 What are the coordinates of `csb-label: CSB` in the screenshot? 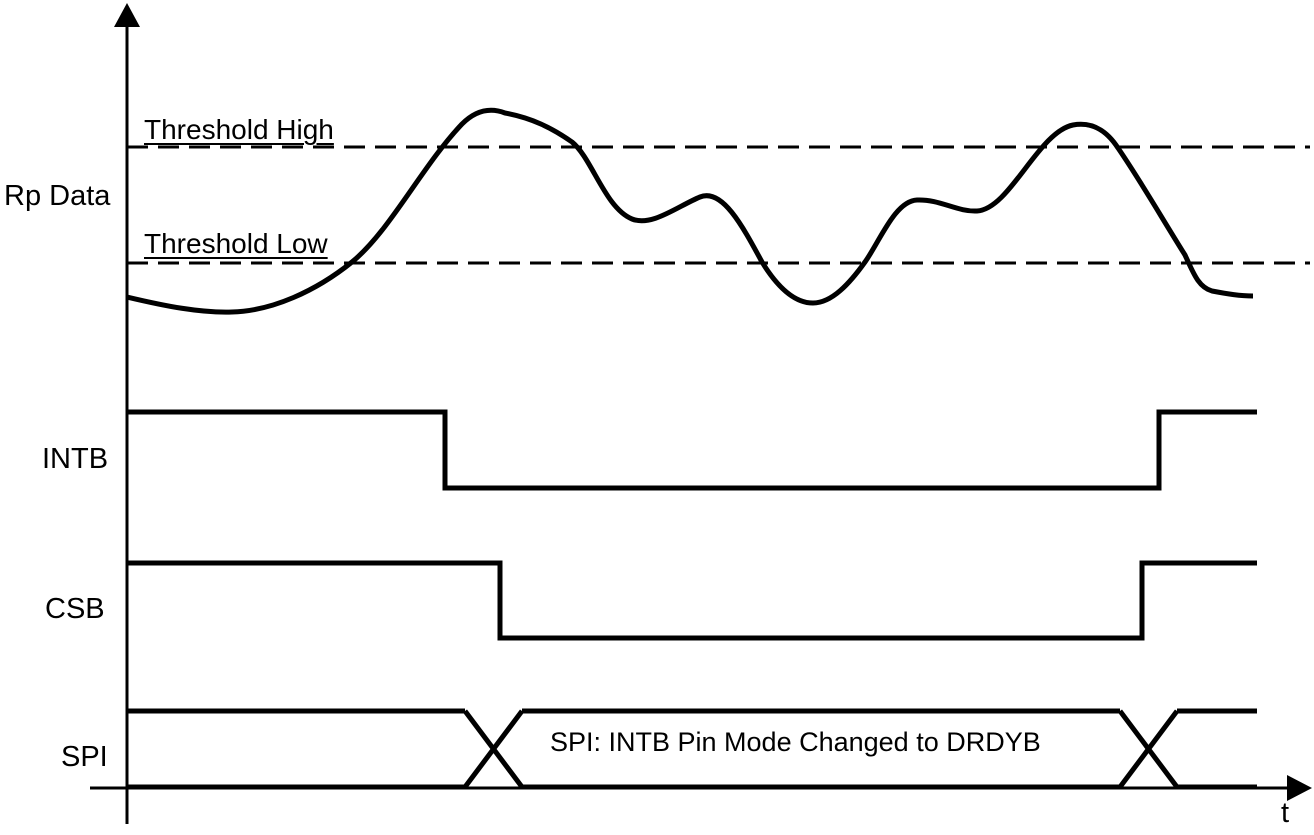 It's located at (75, 609).